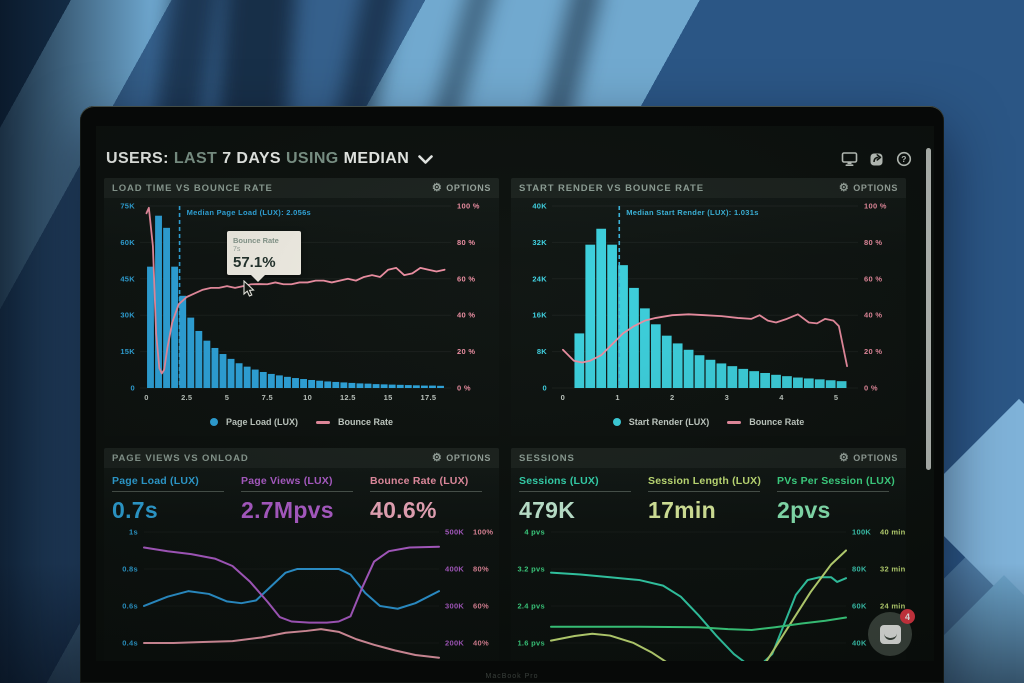 This screenshot has height=683, width=1024. What do you see at coordinates (127, 206) in the screenshot?
I see `svg-text: 75K` at bounding box center [127, 206].